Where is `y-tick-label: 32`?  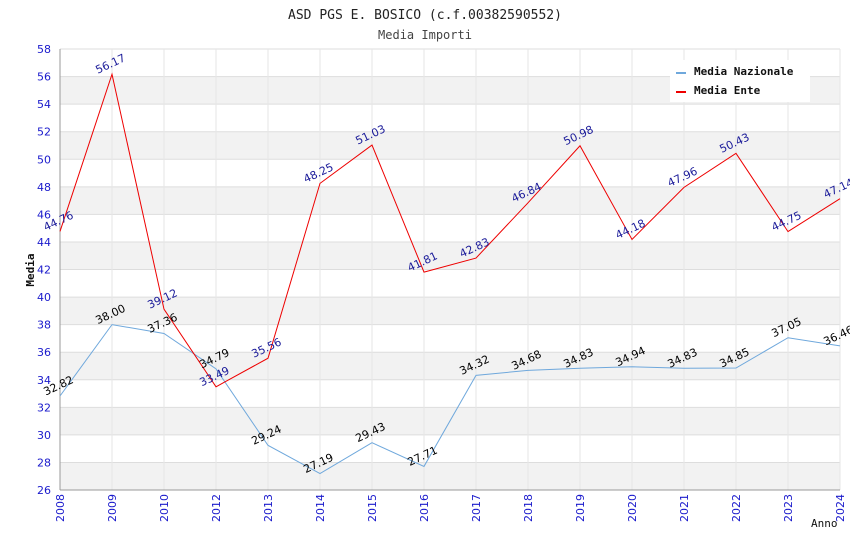 y-tick-label: 32 is located at coordinates (44, 407).